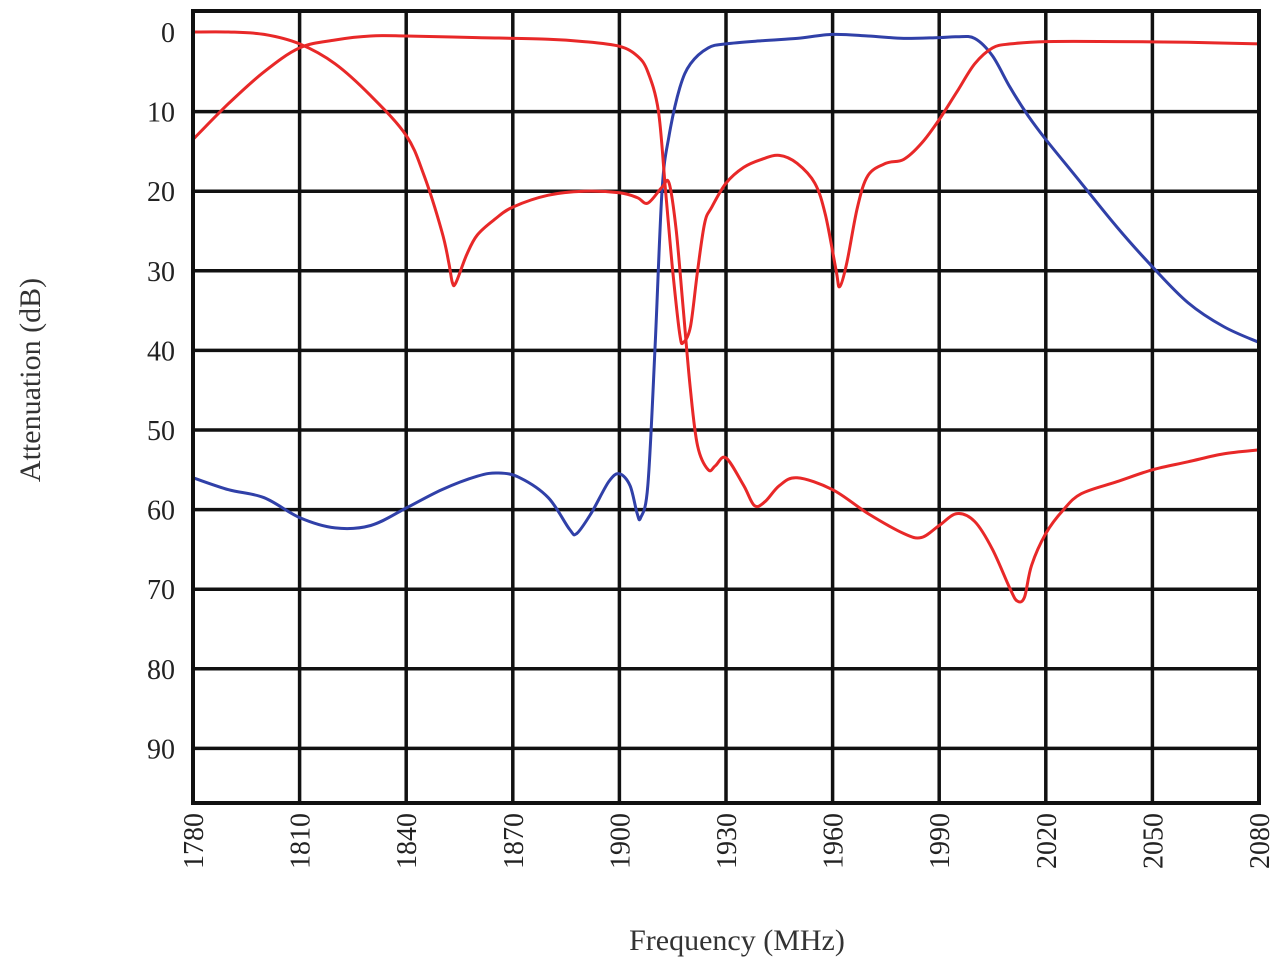 The image size is (1280, 962). I want to click on y-tick-label: 0, so click(168, 33).